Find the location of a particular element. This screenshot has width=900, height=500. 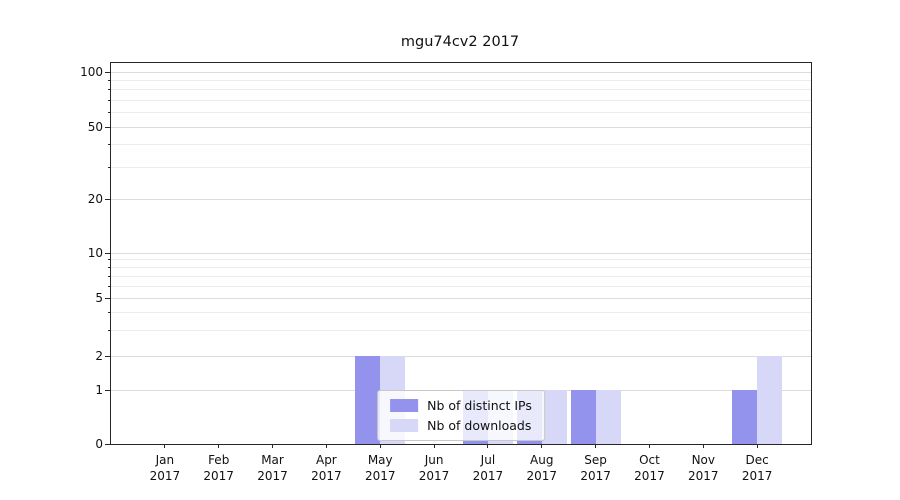

x-tick-label: Sep 2017 is located at coordinates (596, 468).